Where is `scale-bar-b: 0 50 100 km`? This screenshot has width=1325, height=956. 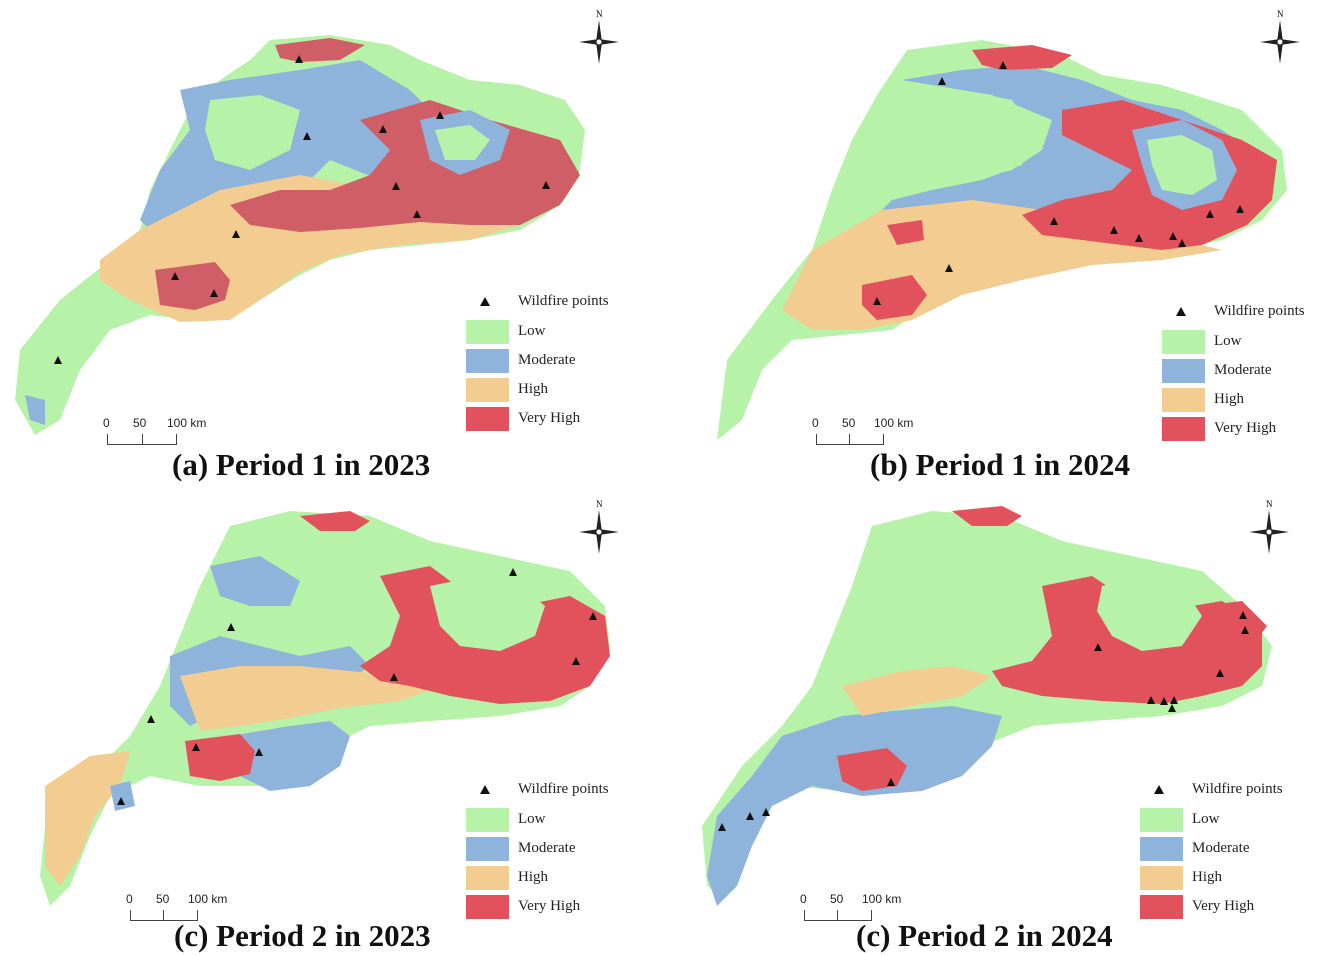 scale-bar-b: 0 50 100 km is located at coordinates (872, 431).